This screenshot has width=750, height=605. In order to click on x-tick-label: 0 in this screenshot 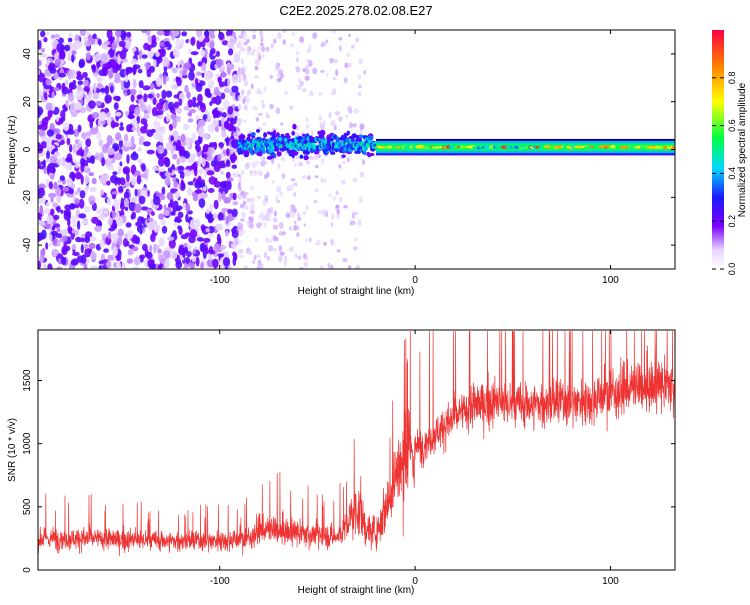, I will do `click(415, 280)`.